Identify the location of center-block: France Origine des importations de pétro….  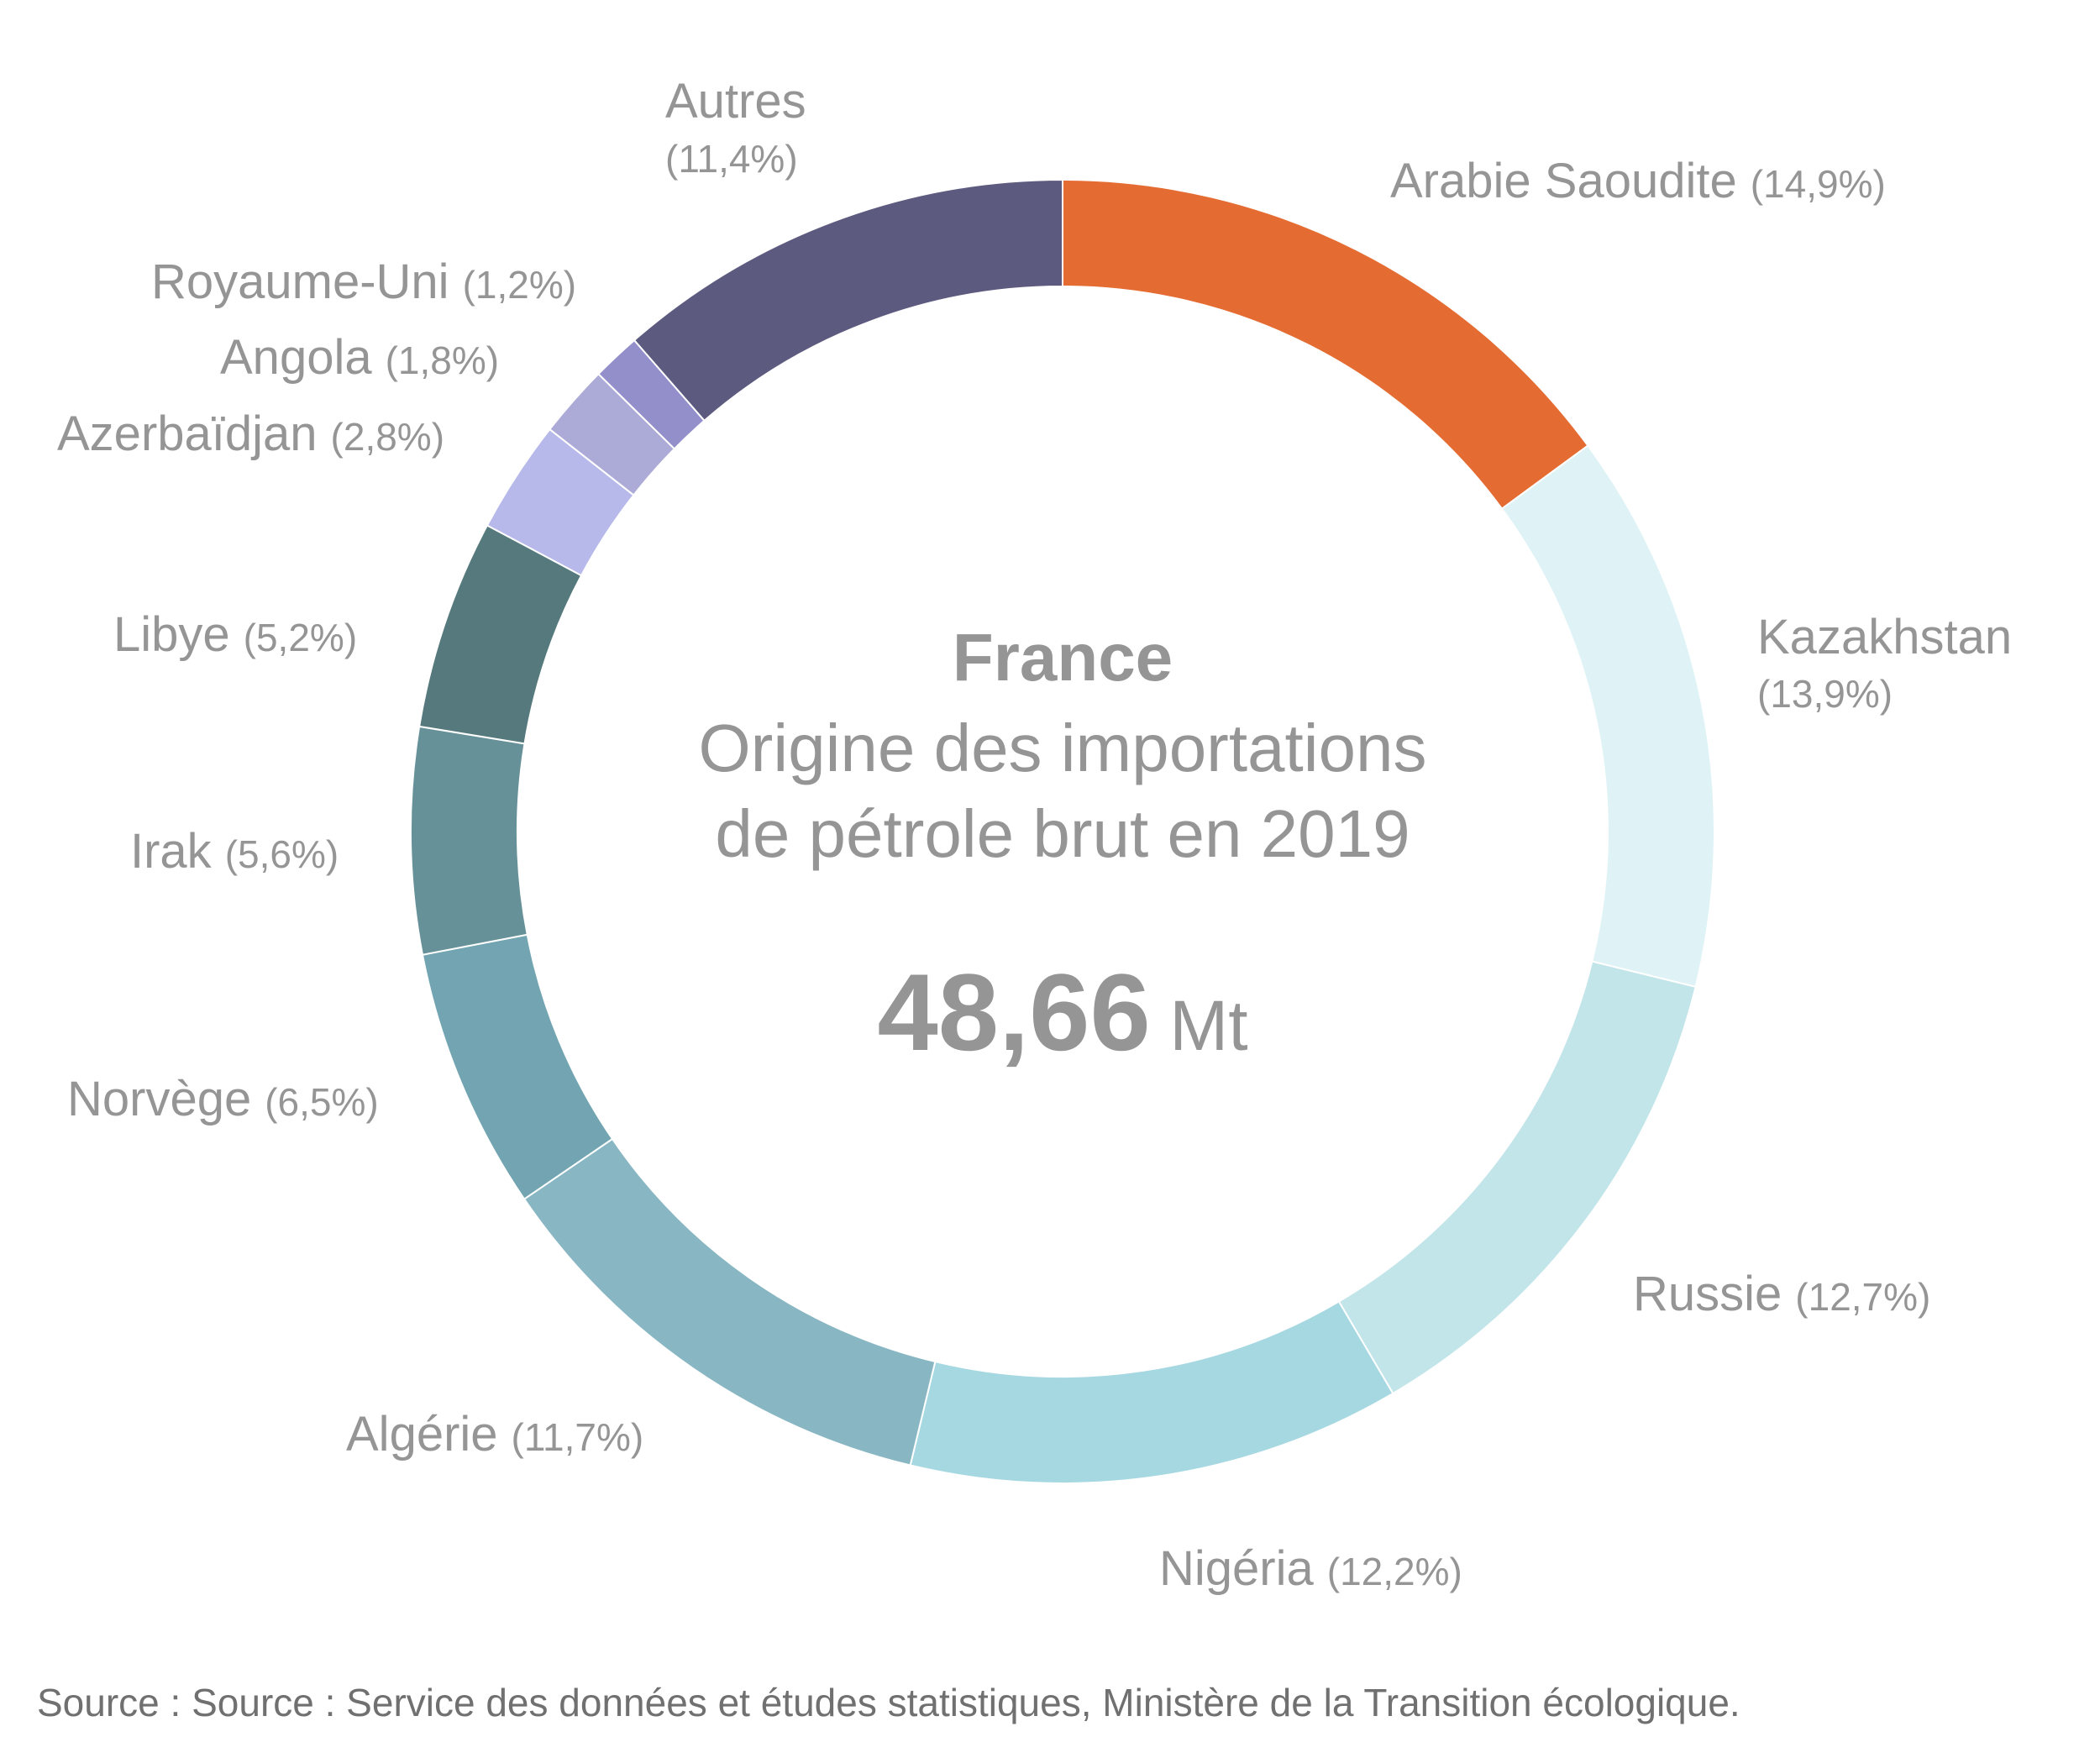
(1062, 846).